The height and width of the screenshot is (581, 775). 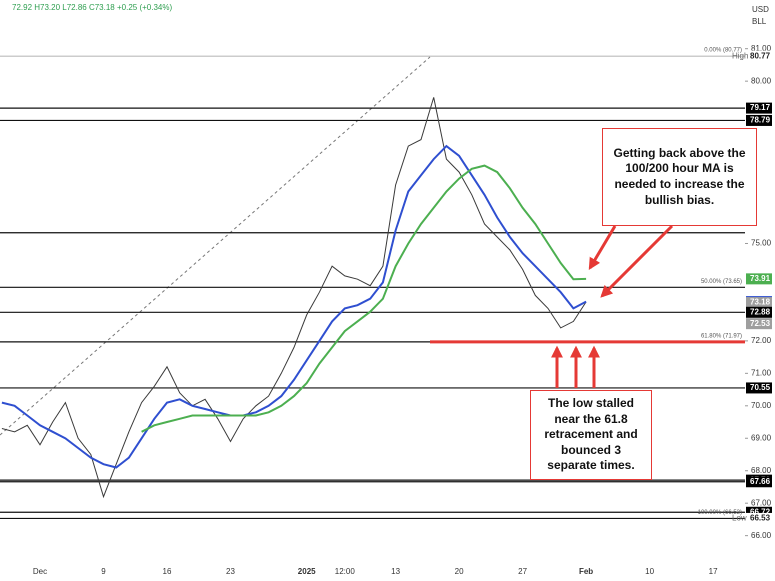 What do you see at coordinates (761, 340) in the screenshot?
I see `y-tick-label: 72.00` at bounding box center [761, 340].